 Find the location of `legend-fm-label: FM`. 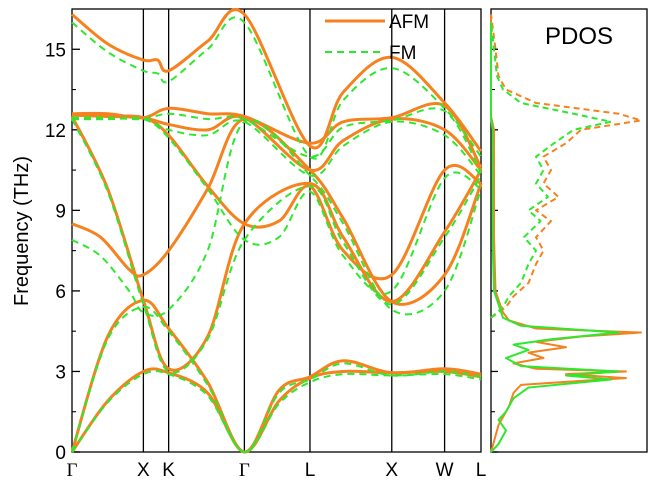

legend-fm-label: FM is located at coordinates (402, 53).